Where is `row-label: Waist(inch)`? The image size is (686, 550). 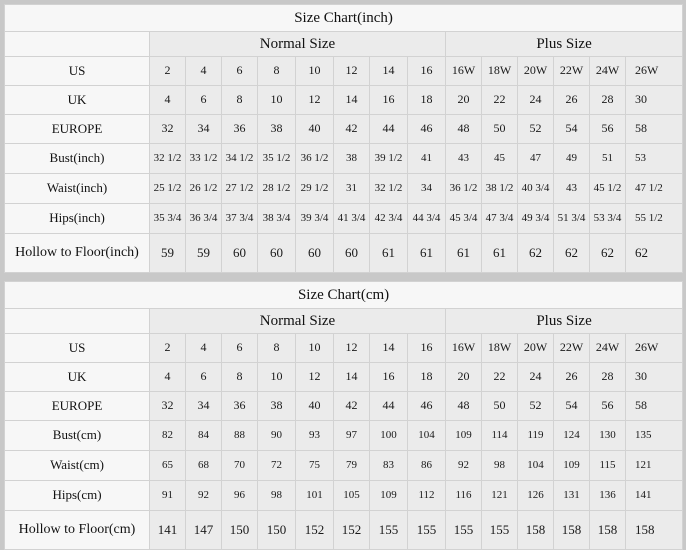 row-label: Waist(inch) is located at coordinates (77, 188).